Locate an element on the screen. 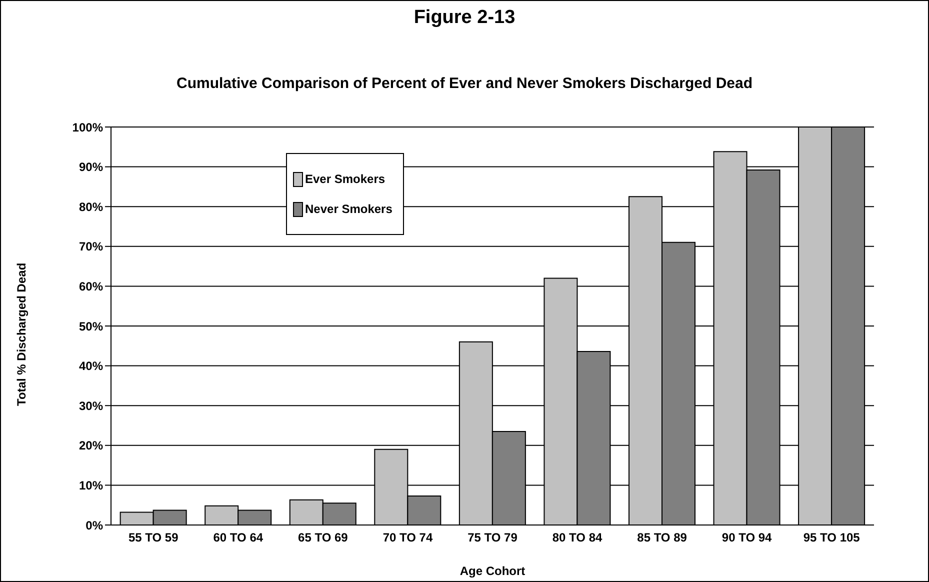 The width and height of the screenshot is (929, 582). y-tick-label: 60% is located at coordinates (91, 286).